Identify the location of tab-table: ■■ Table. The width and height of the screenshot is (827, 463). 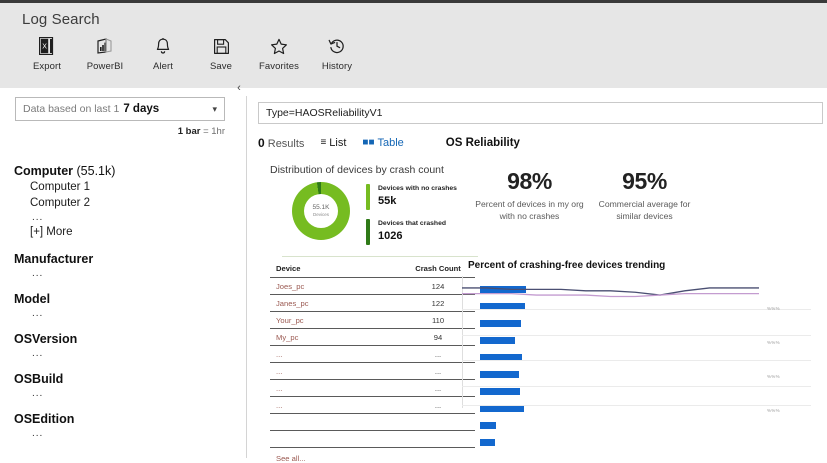
(382, 143).